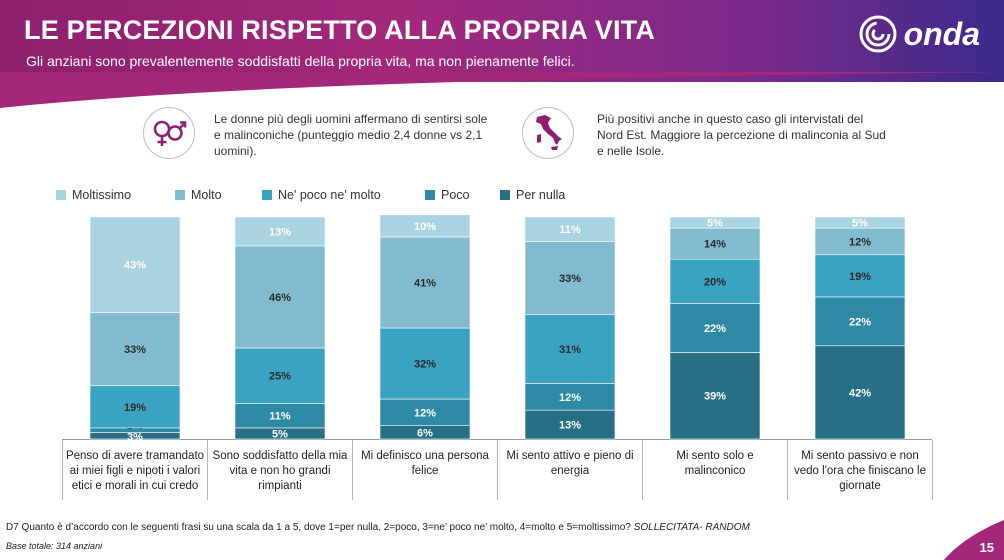  What do you see at coordinates (570, 471) in the screenshot?
I see `category-label-line: energia` at bounding box center [570, 471].